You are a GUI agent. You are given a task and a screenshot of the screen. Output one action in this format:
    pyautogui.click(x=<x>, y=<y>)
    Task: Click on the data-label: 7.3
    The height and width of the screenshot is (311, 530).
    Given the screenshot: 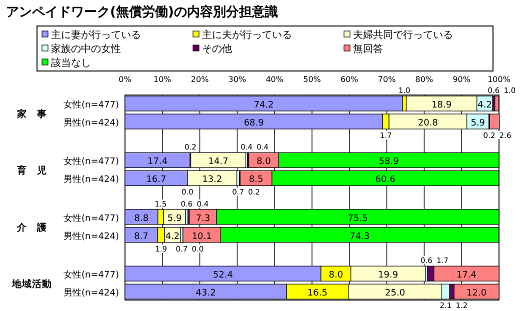 What is the action you would take?
    pyautogui.click(x=203, y=219)
    